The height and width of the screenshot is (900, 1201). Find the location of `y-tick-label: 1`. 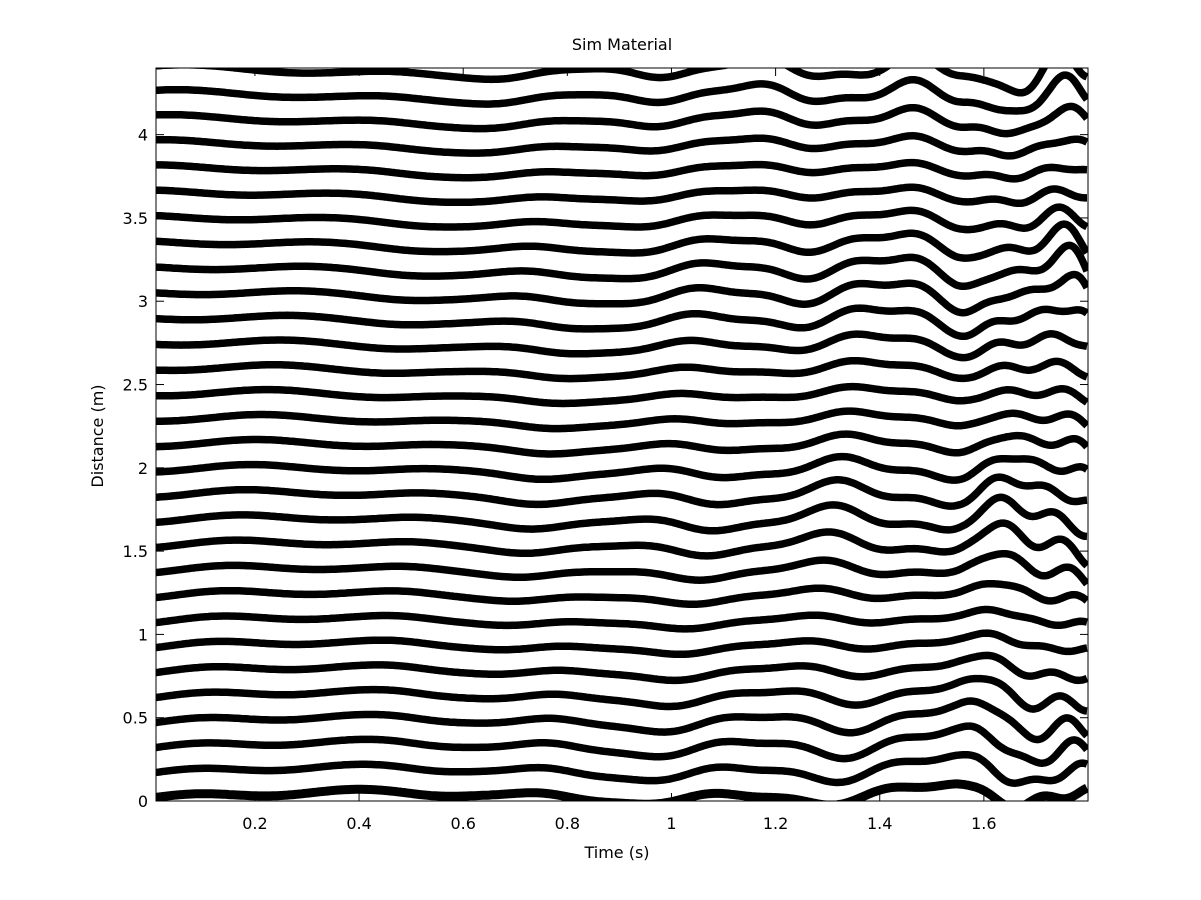

y-tick-label: 1 is located at coordinates (143, 634).